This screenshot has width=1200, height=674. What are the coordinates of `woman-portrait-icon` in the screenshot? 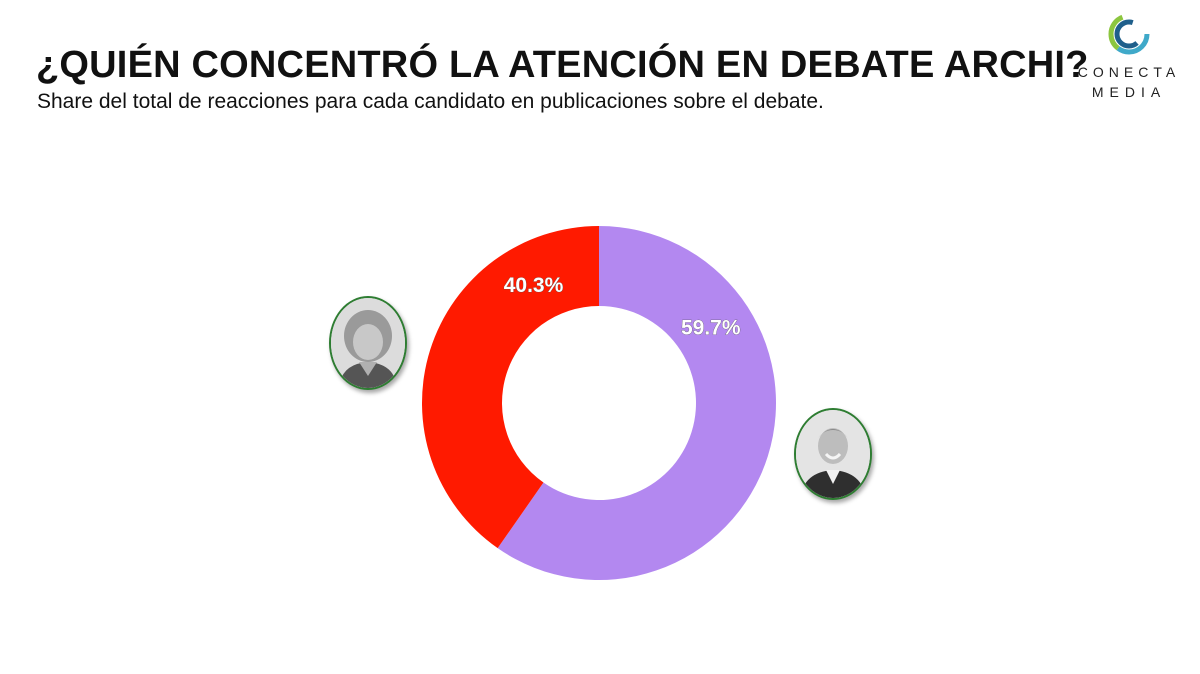 It's located at (368, 343).